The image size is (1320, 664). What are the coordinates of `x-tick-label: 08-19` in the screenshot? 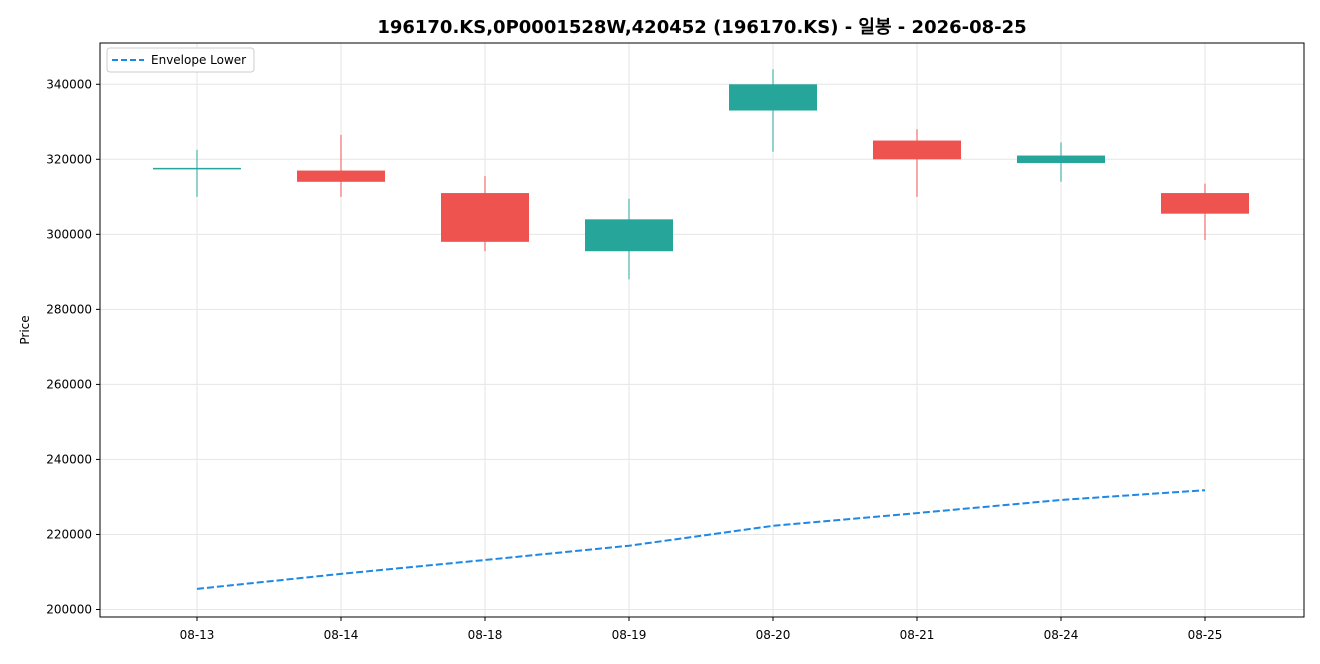 It's located at (629, 635).